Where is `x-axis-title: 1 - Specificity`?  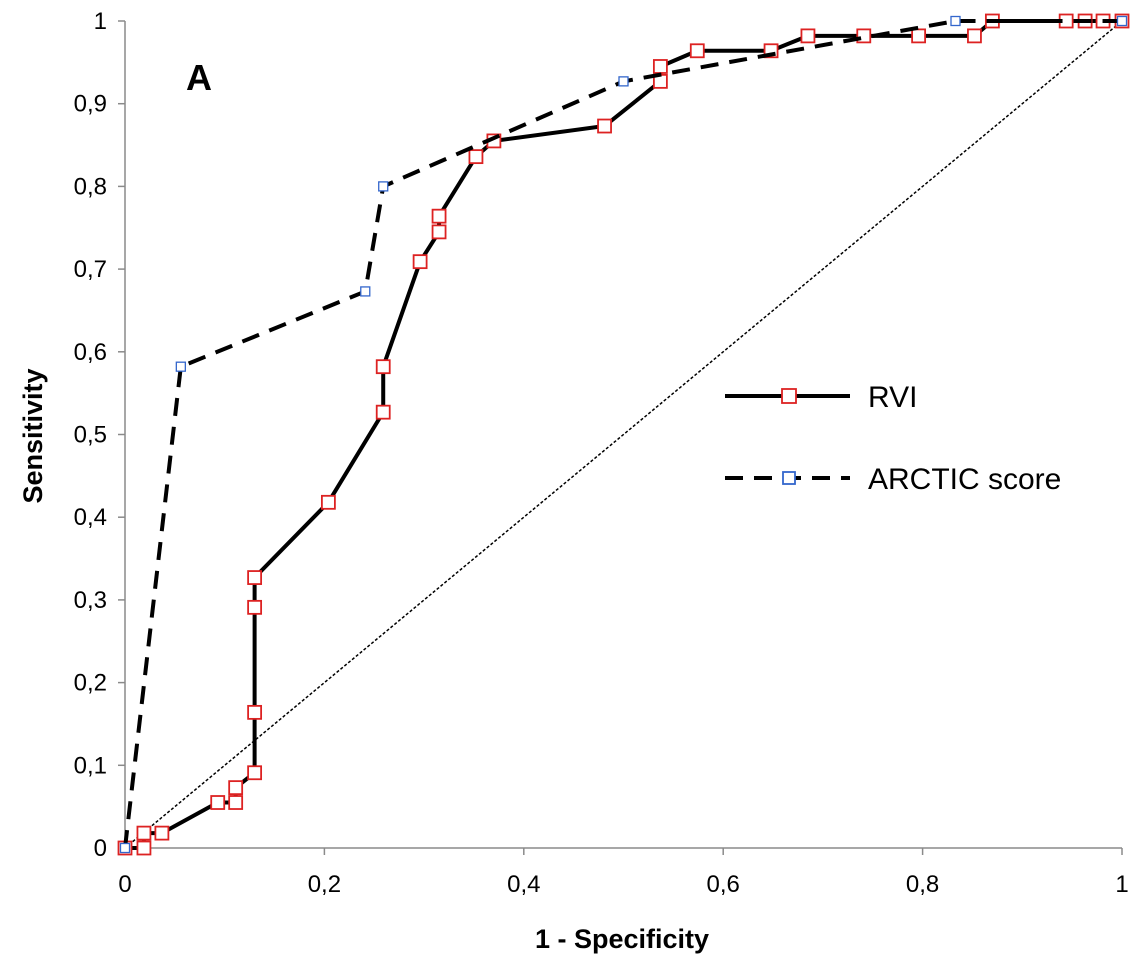
x-axis-title: 1 - Specificity is located at coordinates (622, 939).